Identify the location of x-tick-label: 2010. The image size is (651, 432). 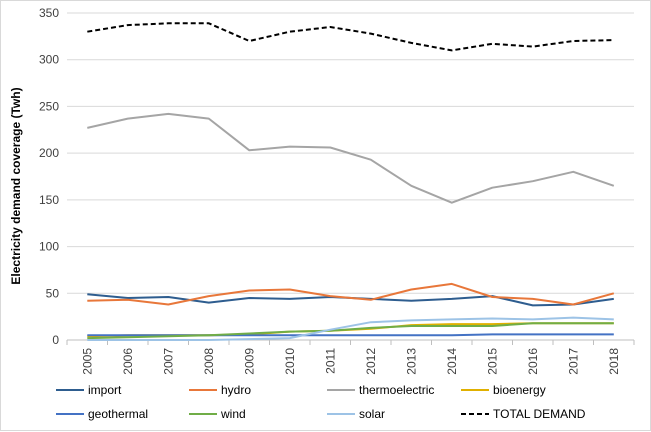
(290, 361).